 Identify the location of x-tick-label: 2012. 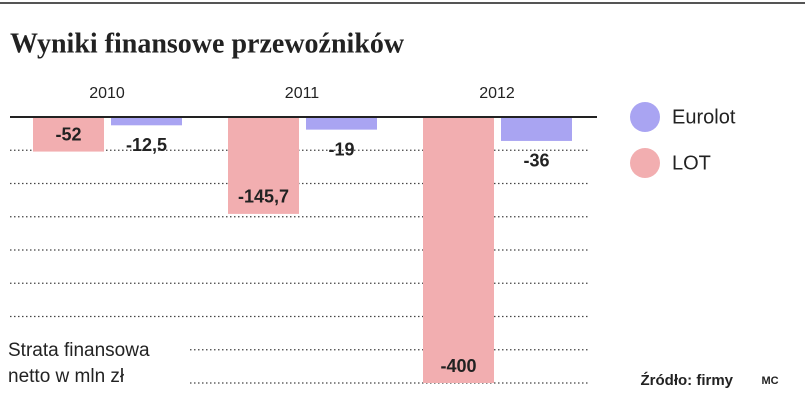
(497, 93).